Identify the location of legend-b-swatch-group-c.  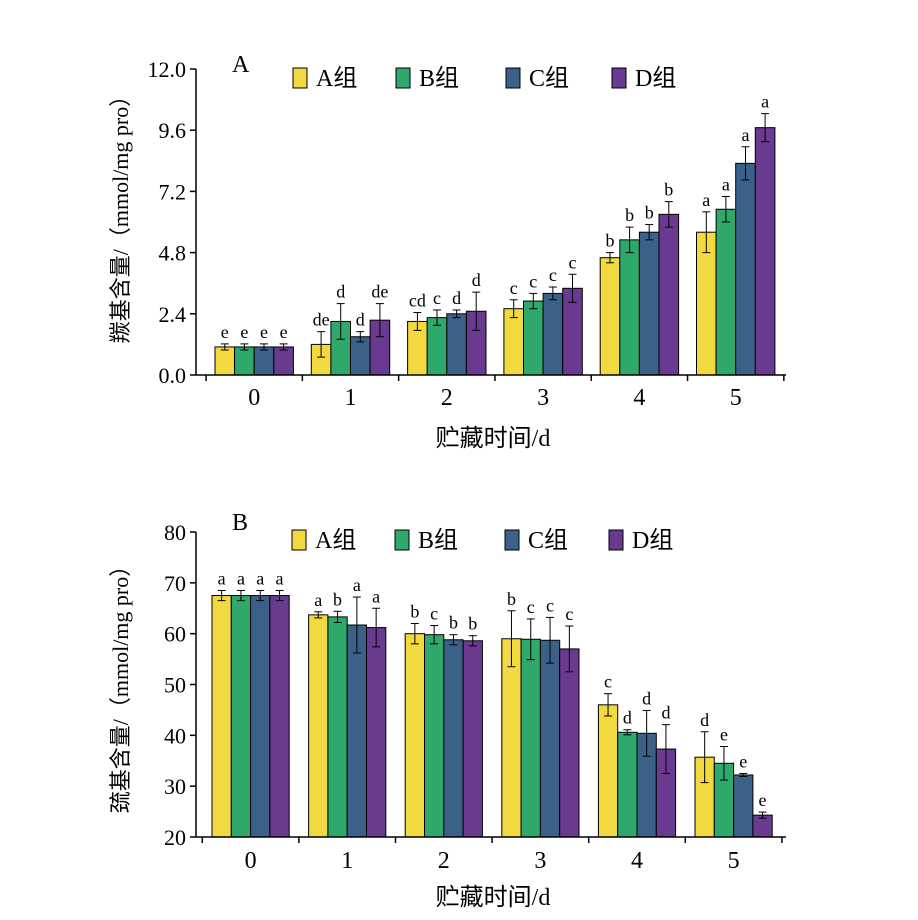
(512, 540).